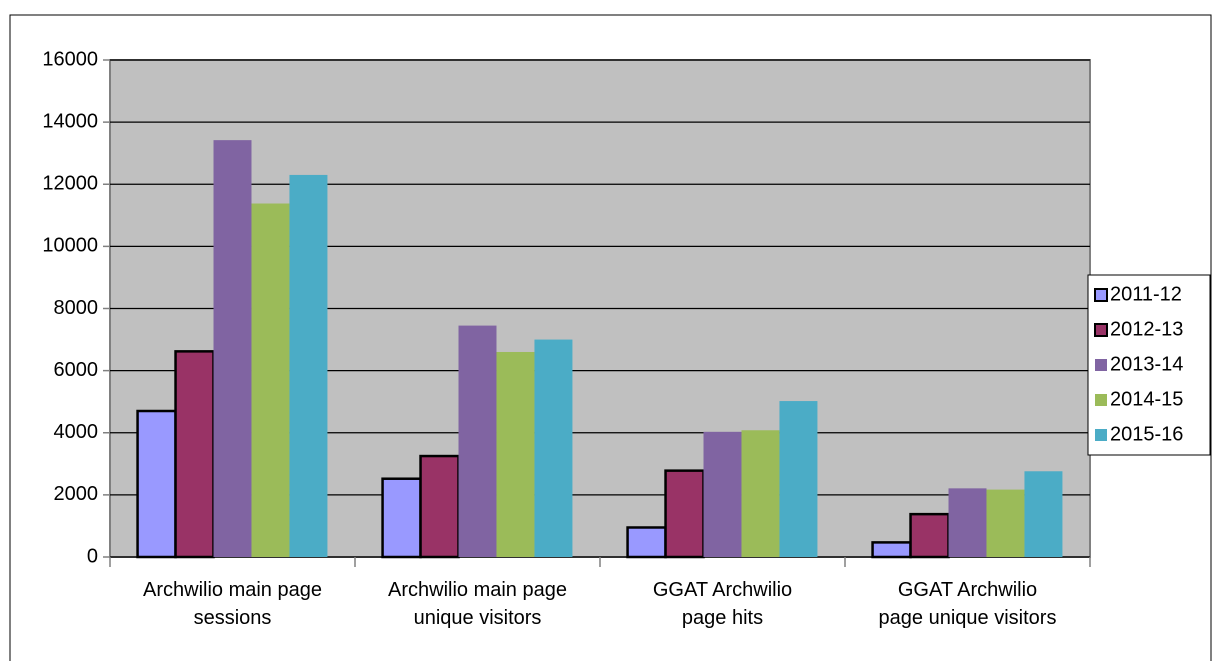 The height and width of the screenshot is (661, 1212). I want to click on y-tick-label: 8000, so click(76, 308).